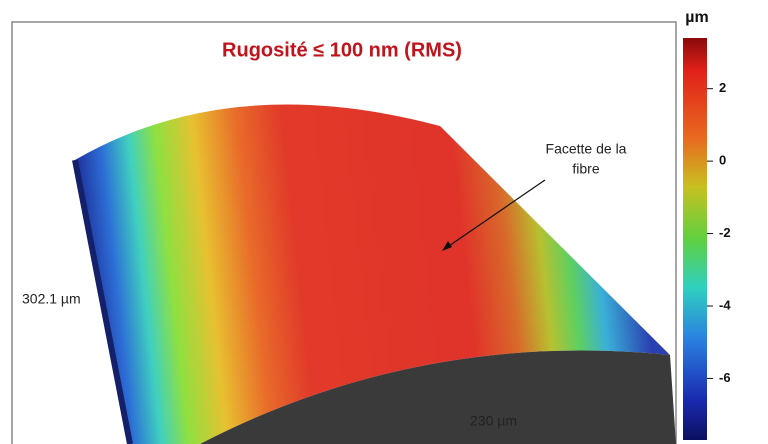 Image resolution: width=768 pixels, height=444 pixels. Describe the element at coordinates (438, 397) in the screenshot. I see `surface-edge` at that location.